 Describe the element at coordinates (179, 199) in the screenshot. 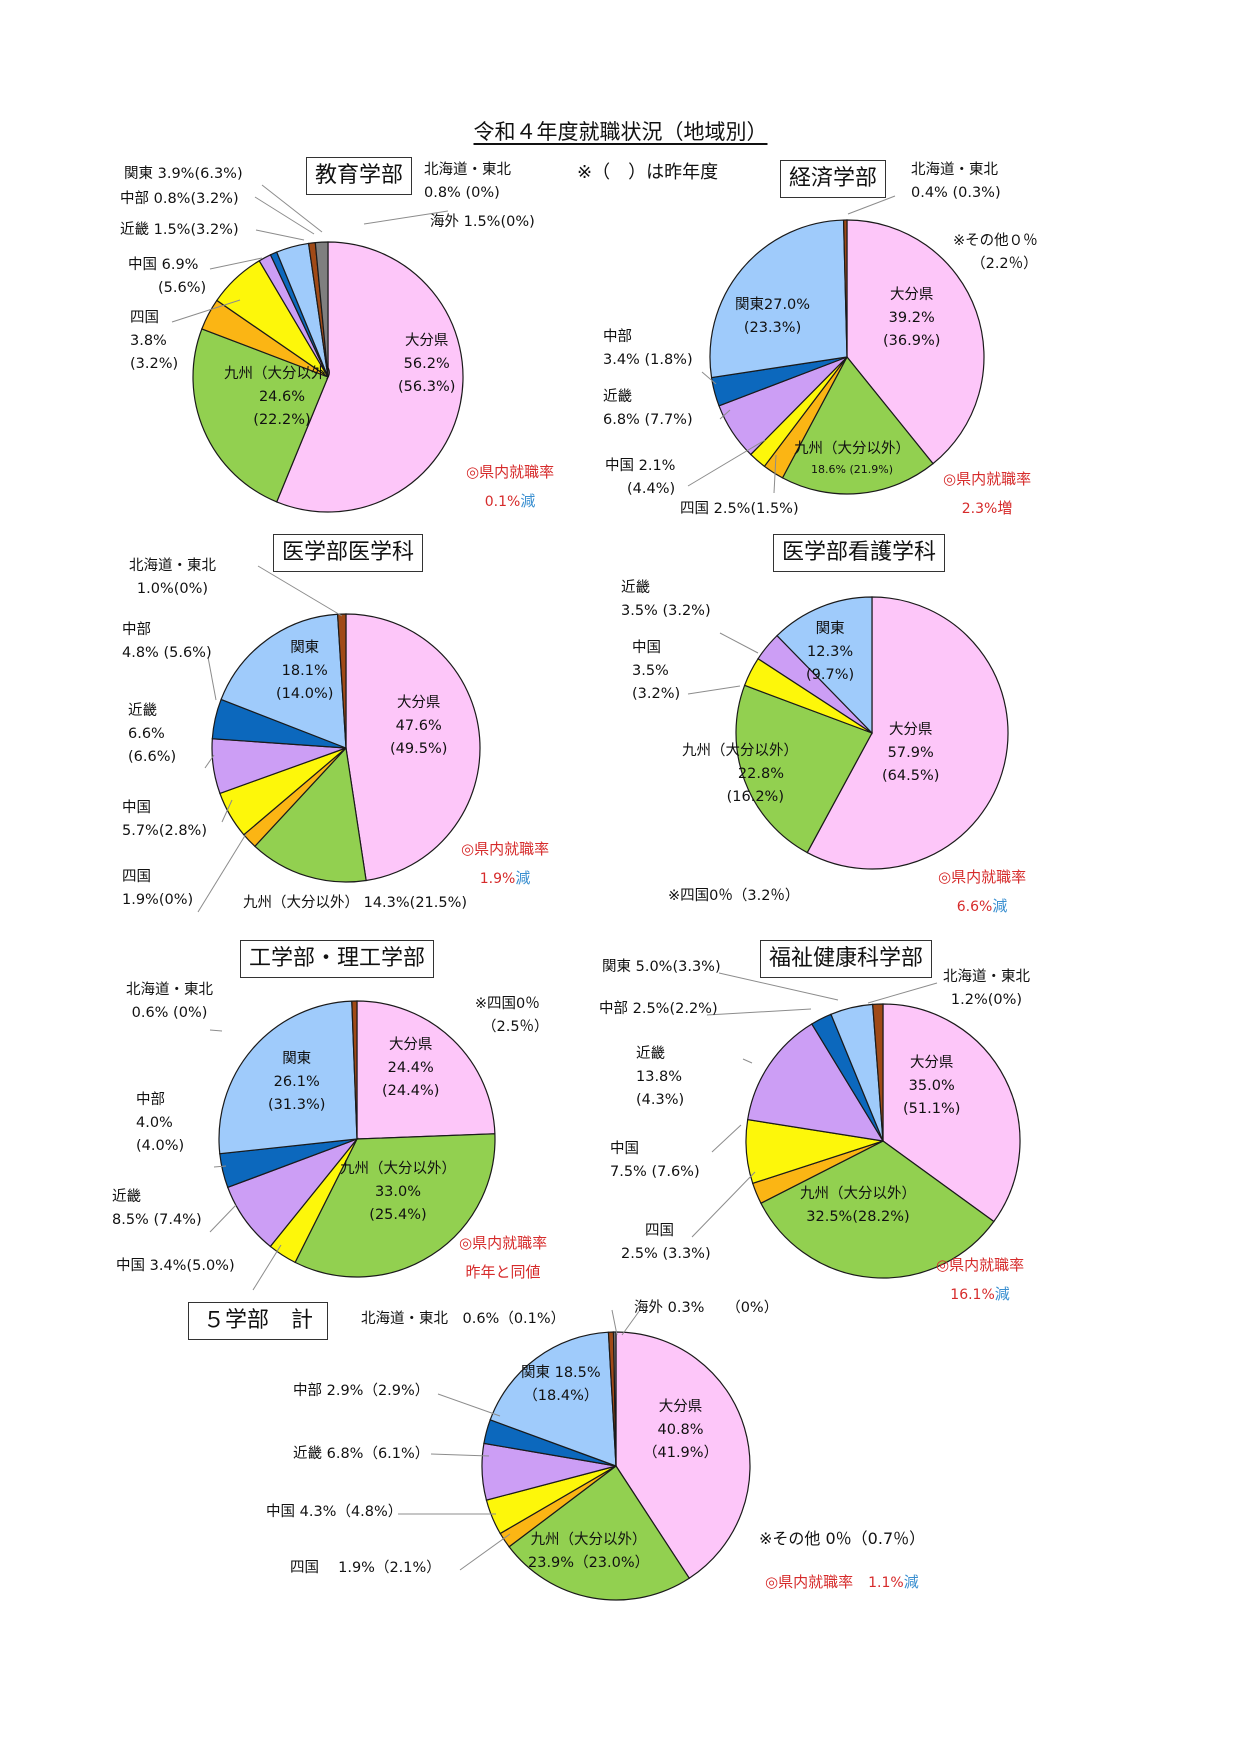

I see `label-chubu: 中部 0.8%(3.2%)` at that location.